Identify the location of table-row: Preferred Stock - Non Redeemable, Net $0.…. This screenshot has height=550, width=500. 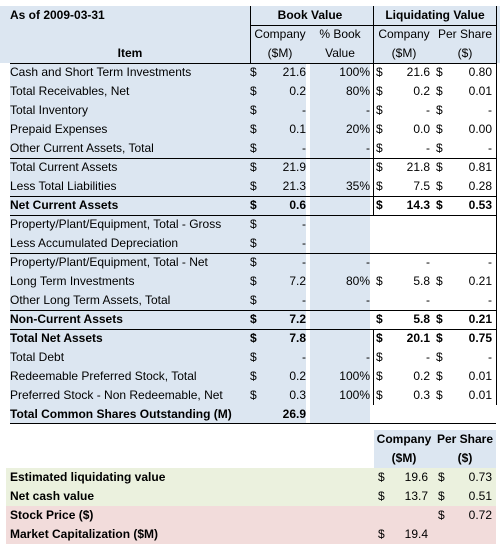
(250, 395).